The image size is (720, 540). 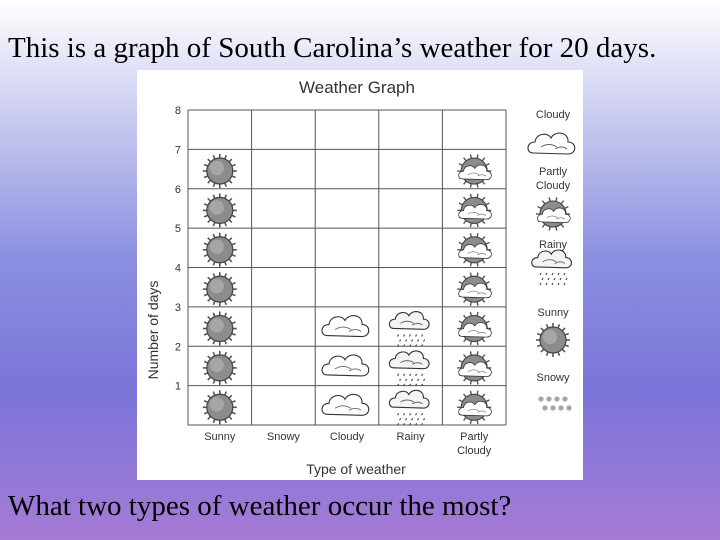 What do you see at coordinates (153, 330) in the screenshot?
I see `y-axis-label: Number of days` at bounding box center [153, 330].